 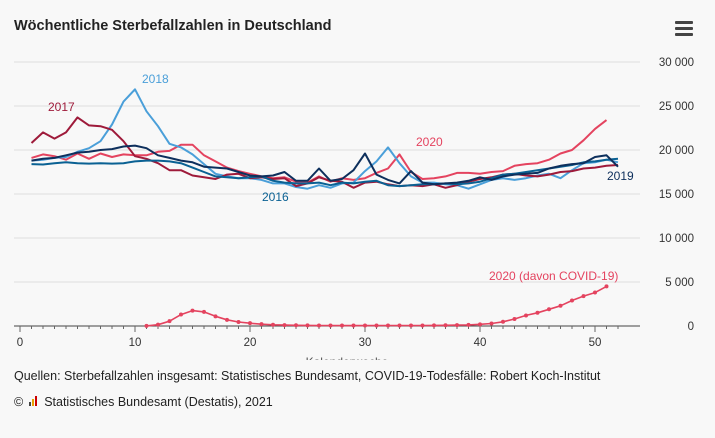 I want to click on series-label-2020: 2020, so click(x=429, y=142).